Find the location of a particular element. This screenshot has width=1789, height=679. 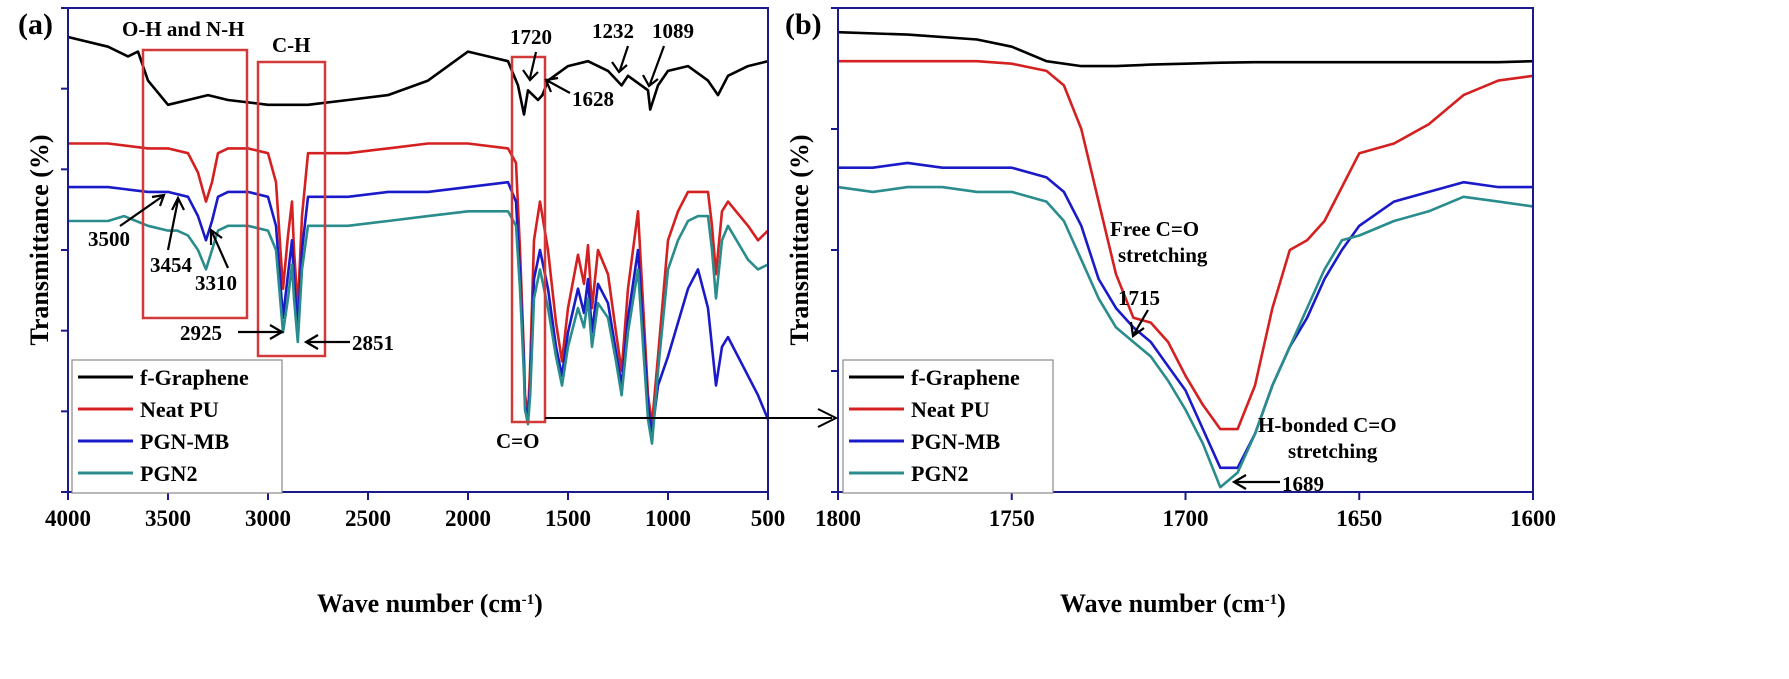

legend-b-label-neat-pu: Neat PU is located at coordinates (950, 409).